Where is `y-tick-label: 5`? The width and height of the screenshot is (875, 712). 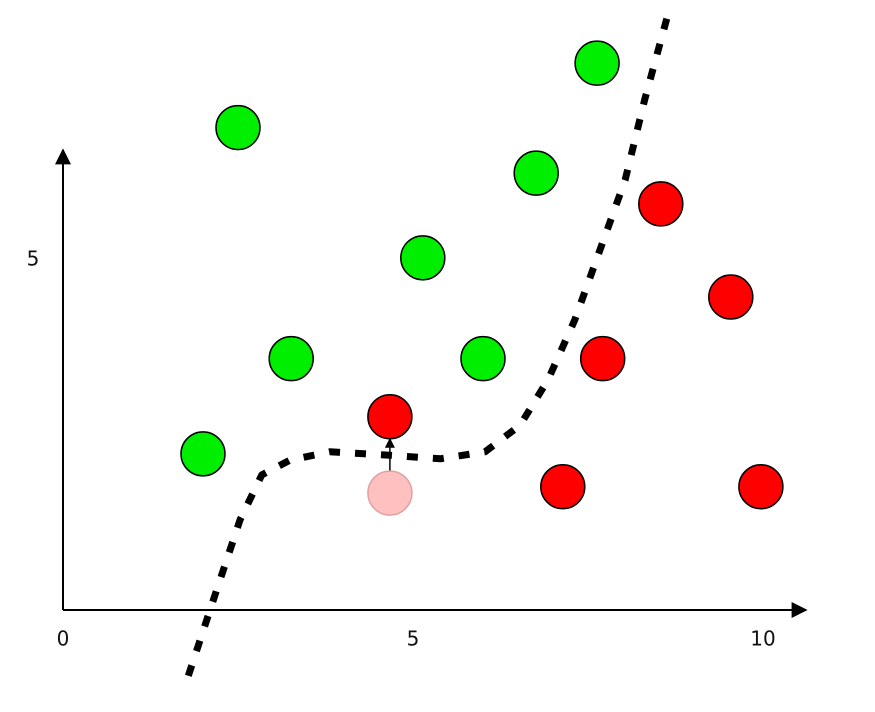 y-tick-label: 5 is located at coordinates (33, 258).